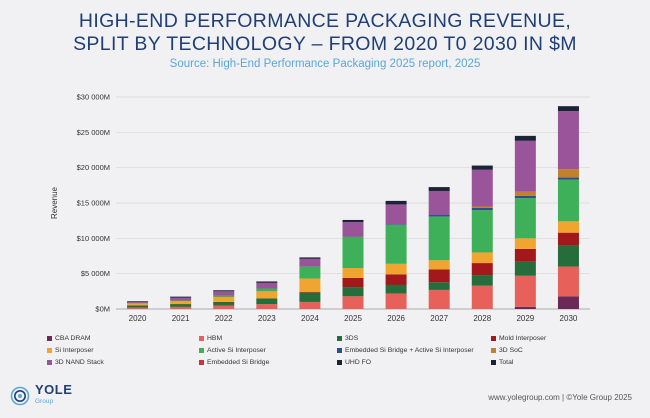 Image resolution: width=650 pixels, height=418 pixels. Describe the element at coordinates (267, 318) in the screenshot. I see `x-tick-label: 2023` at that location.